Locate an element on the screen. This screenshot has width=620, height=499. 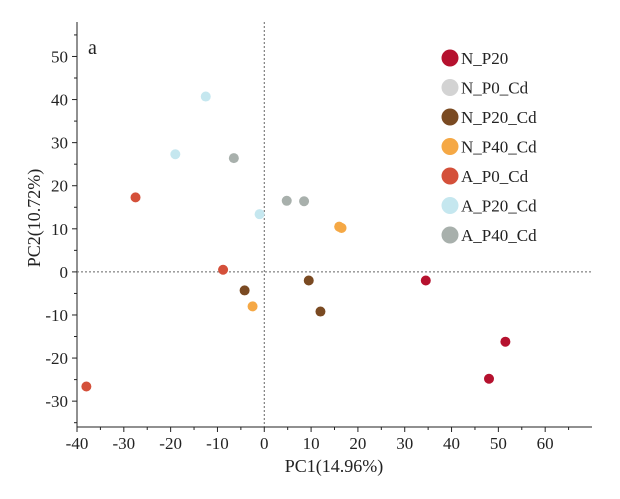
x-tick-label: 10 is located at coordinates (311, 443).